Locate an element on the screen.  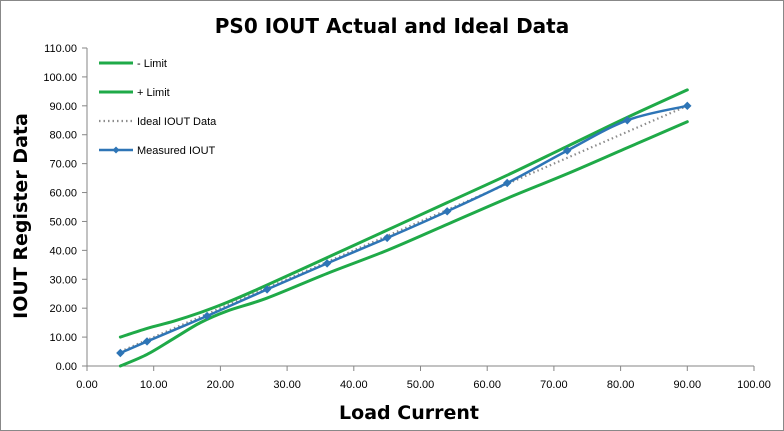
y-tick-label: 30.00 is located at coordinates (63, 280).